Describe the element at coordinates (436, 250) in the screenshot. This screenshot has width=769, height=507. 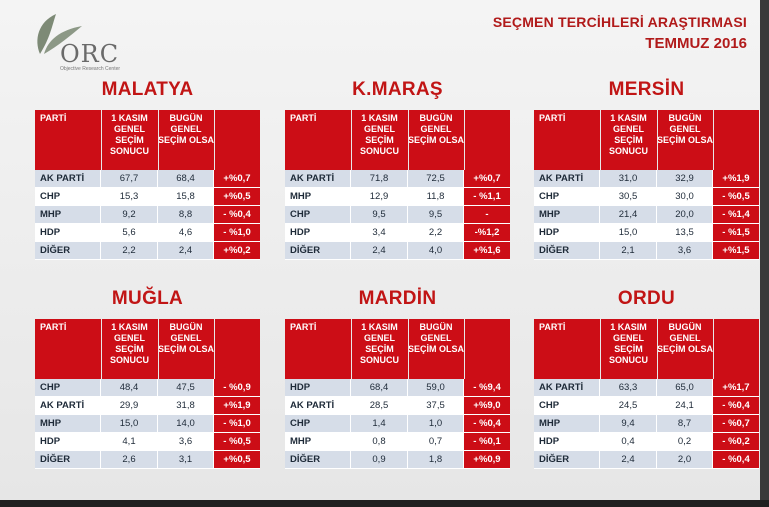
I see `current-result: 4,0` at that location.